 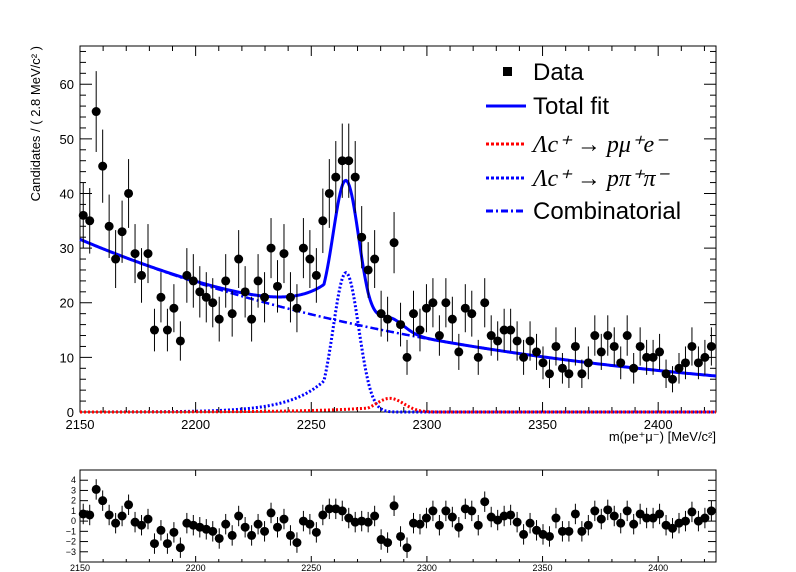 I want to click on residual-x-tick-label: 2400, so click(x=658, y=567).